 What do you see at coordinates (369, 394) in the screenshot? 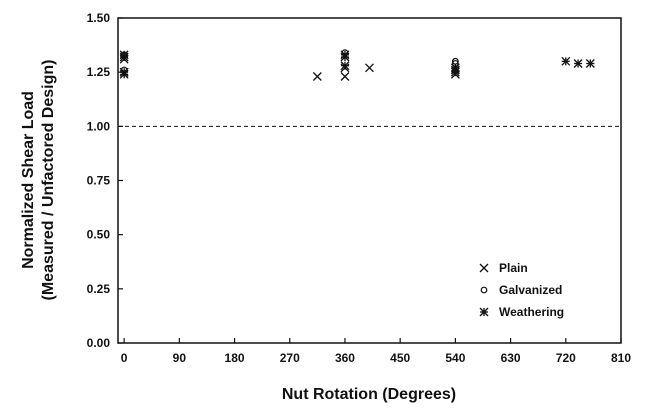
I see `x-axis-title: Nut Rotation (Degrees)` at bounding box center [369, 394].